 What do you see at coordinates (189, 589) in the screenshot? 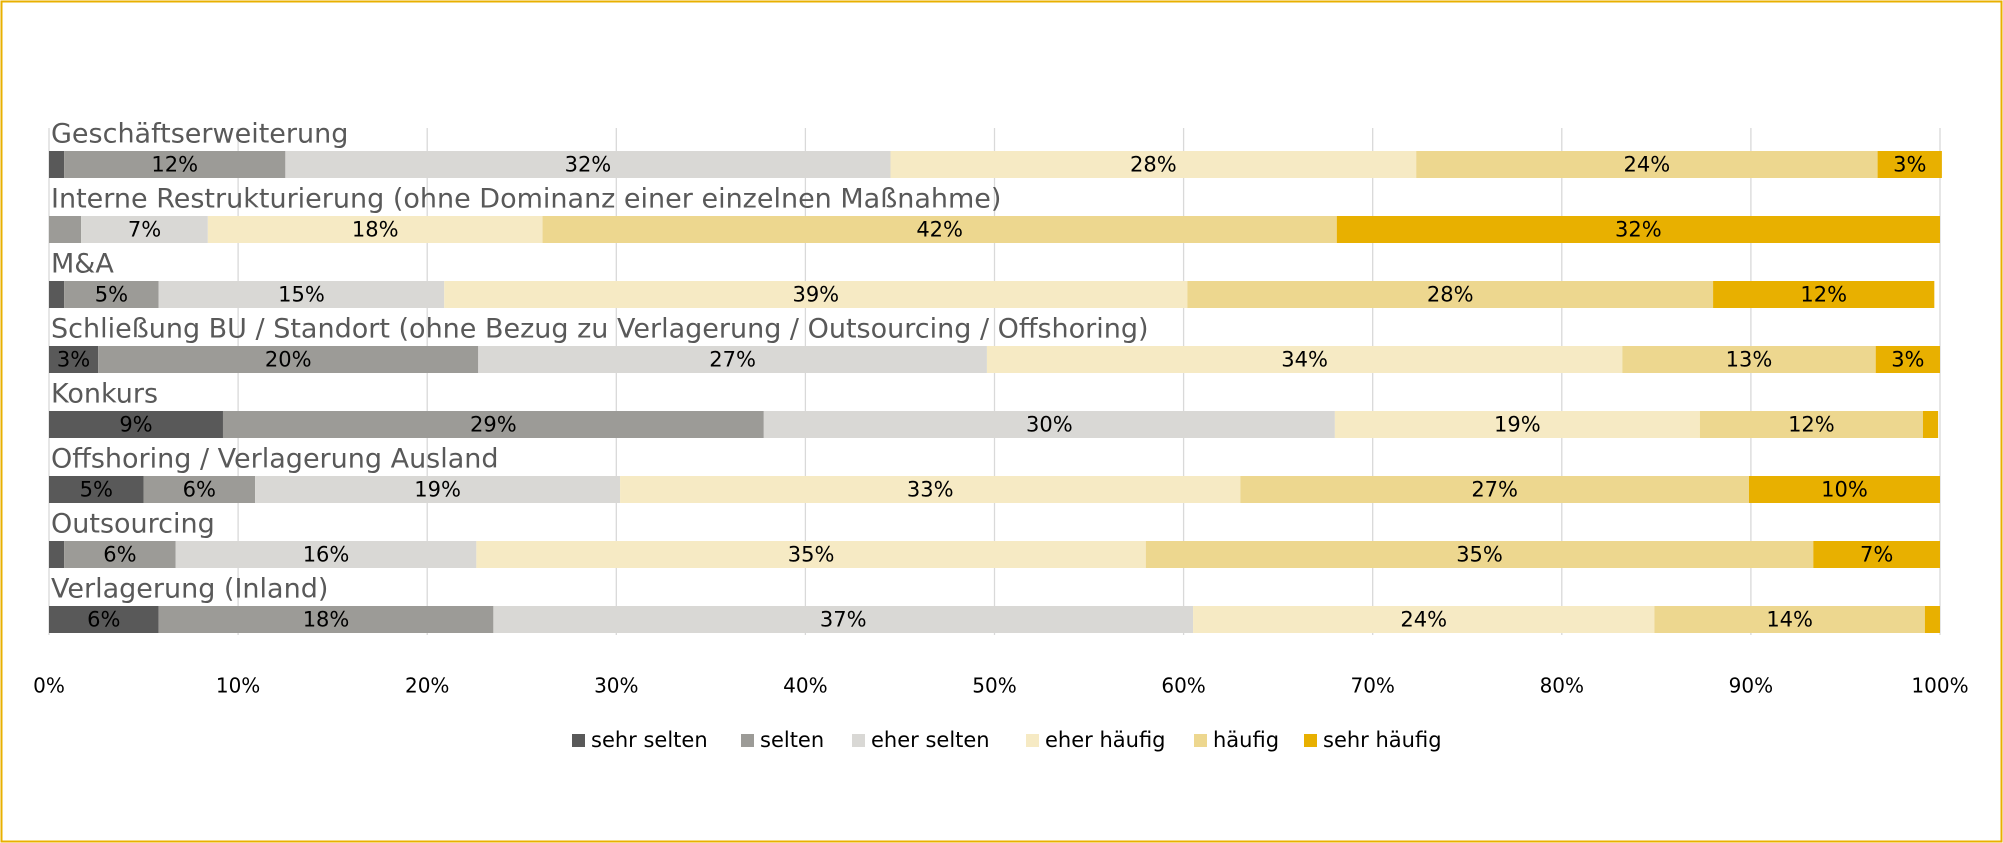
I see `category-label: Verlagerung (Inland)` at bounding box center [189, 589].